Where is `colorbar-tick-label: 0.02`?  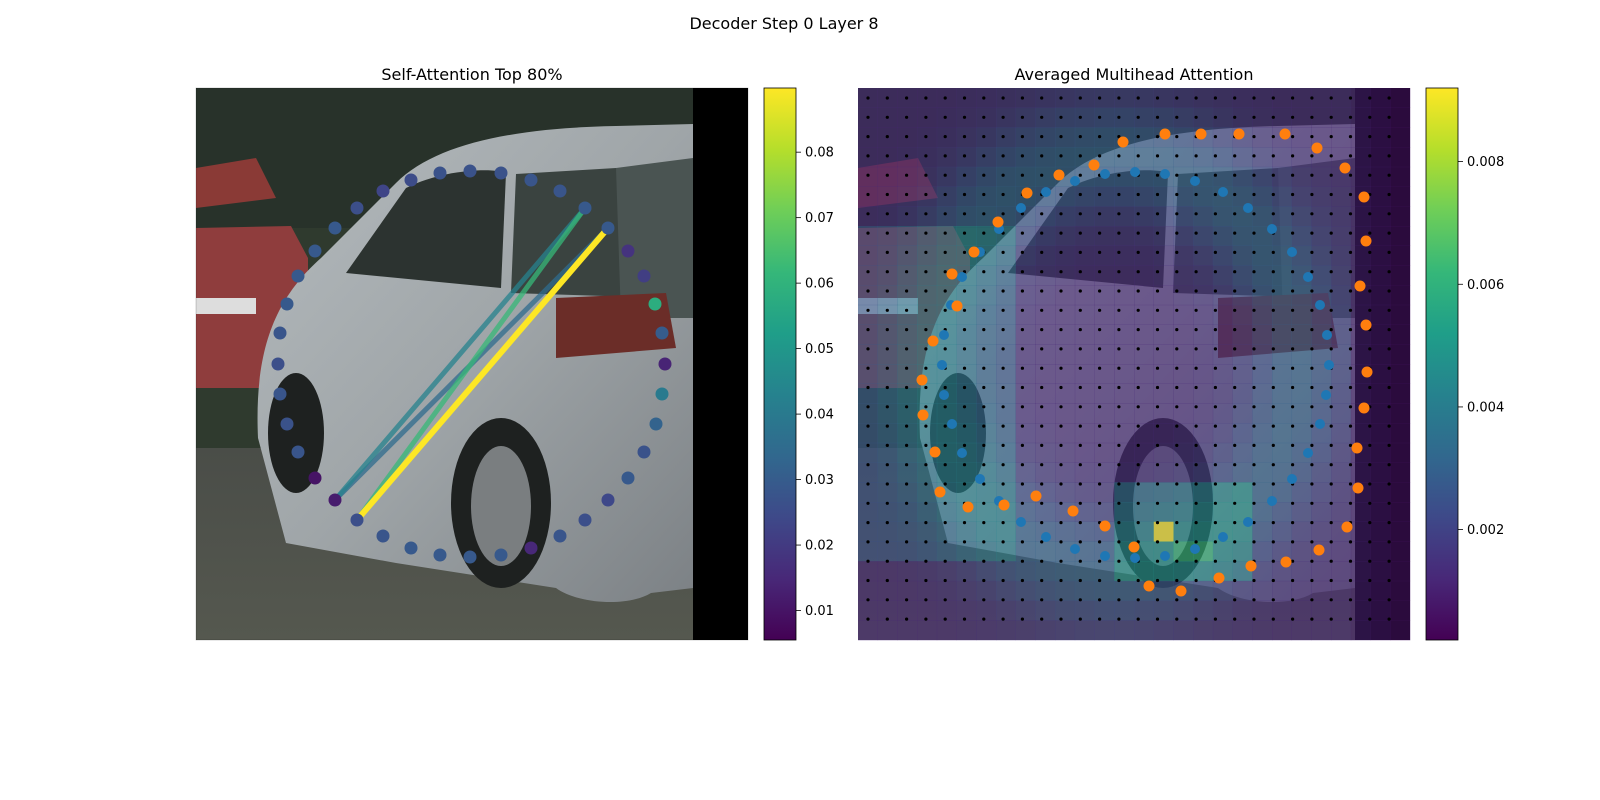 colorbar-tick-label: 0.02 is located at coordinates (819, 546).